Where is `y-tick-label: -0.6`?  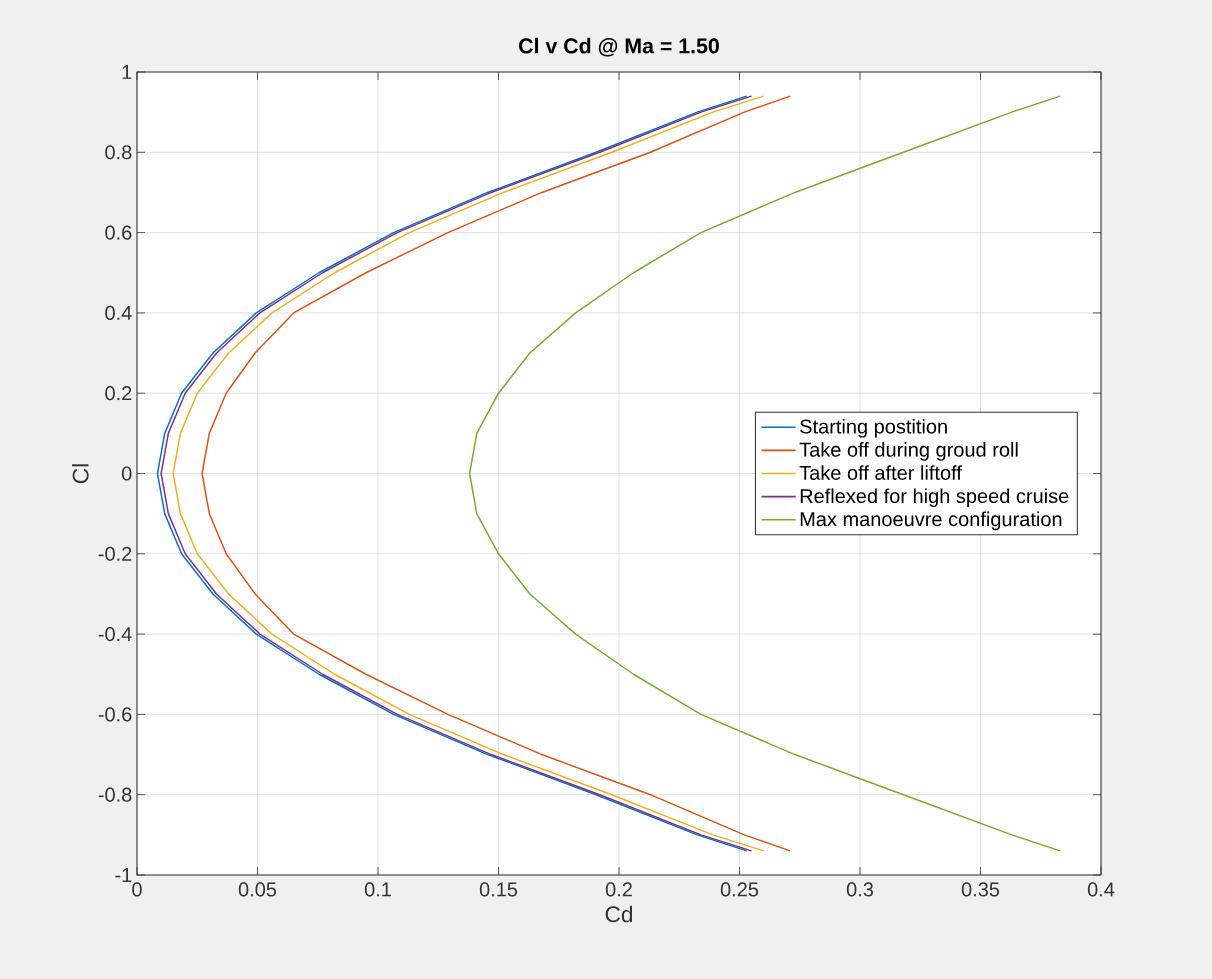
y-tick-label: -0.6 is located at coordinates (115, 714).